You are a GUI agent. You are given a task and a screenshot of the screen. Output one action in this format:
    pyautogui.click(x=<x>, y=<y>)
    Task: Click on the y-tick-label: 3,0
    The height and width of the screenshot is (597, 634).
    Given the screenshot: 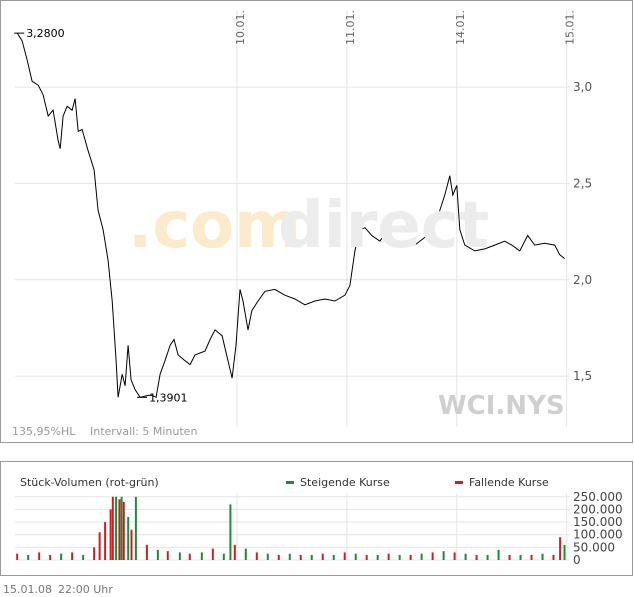 What is the action you would take?
    pyautogui.click(x=582, y=87)
    